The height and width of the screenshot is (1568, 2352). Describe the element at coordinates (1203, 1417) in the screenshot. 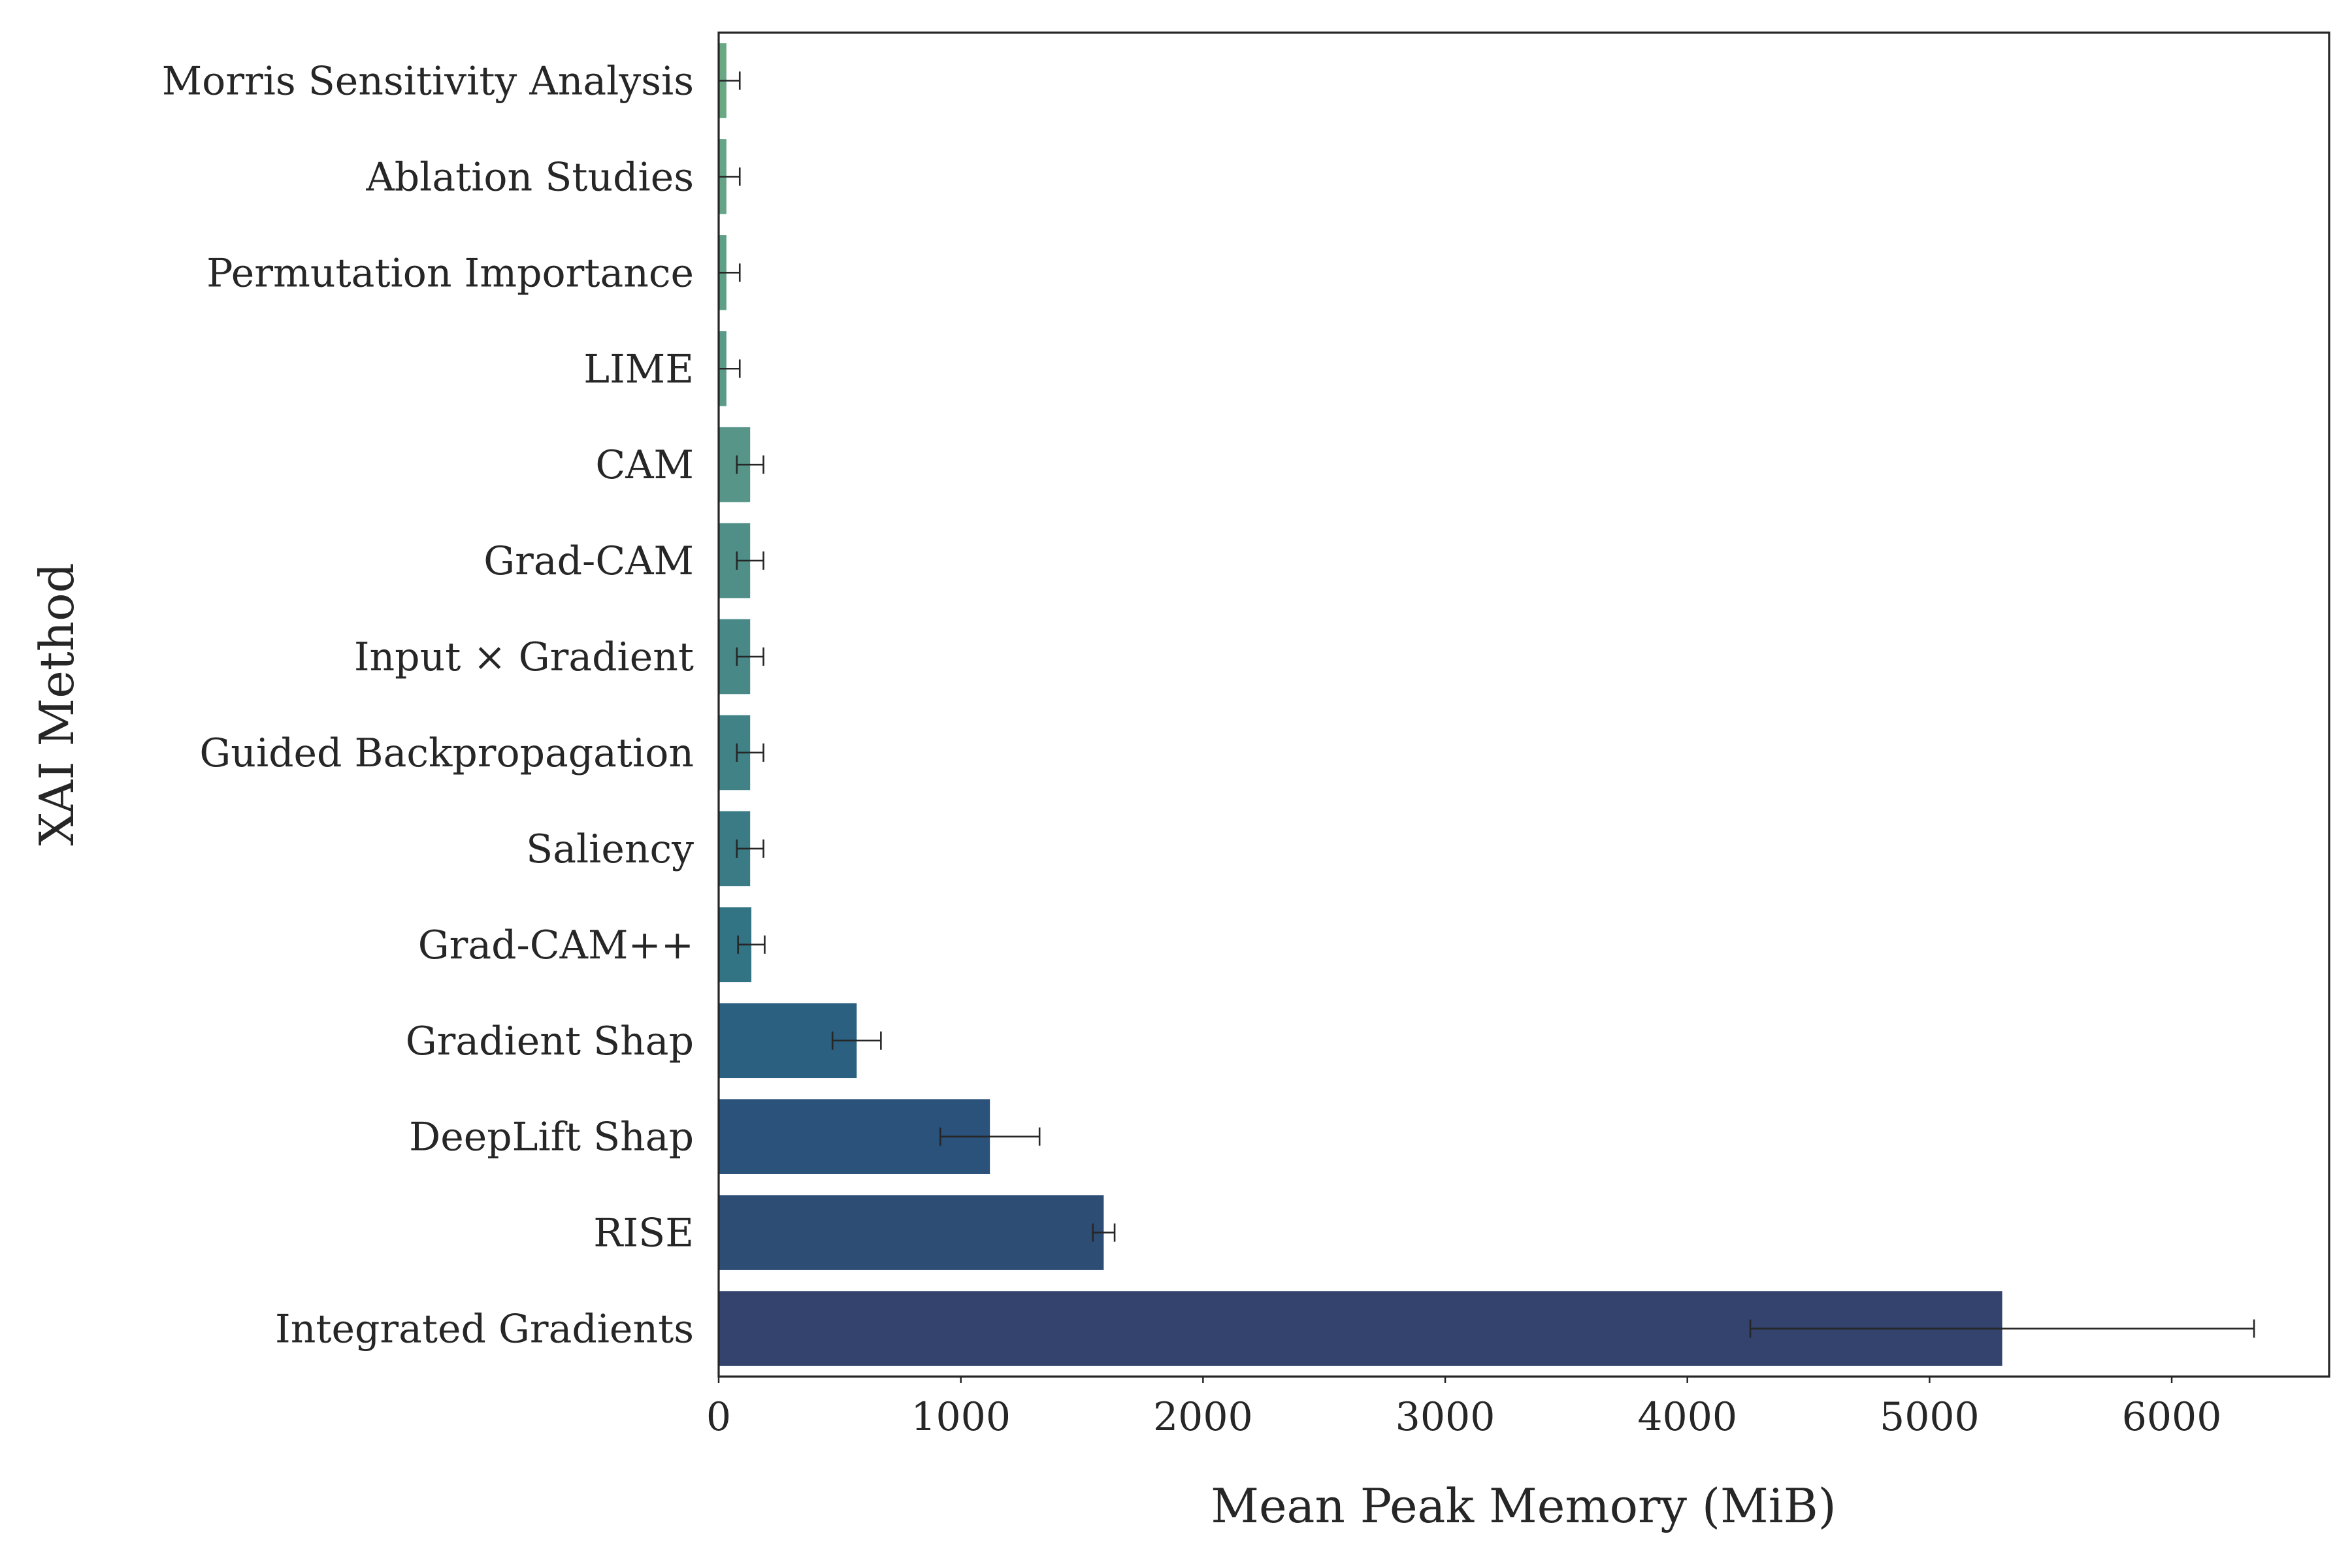

I see `x-tick-label-2: 2000` at that location.